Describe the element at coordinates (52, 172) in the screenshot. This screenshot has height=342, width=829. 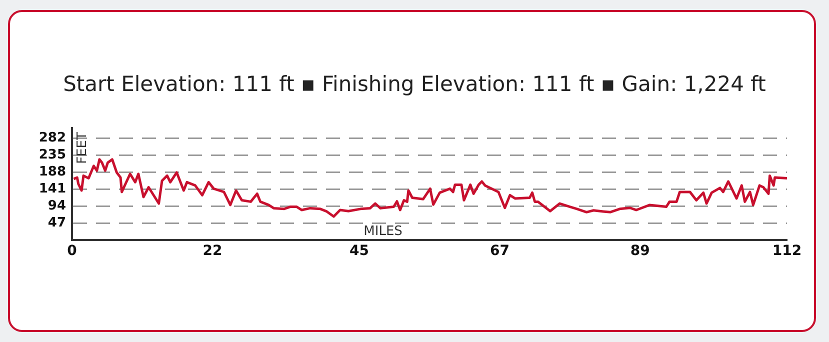
I see `y-tick-label: 188` at that location.